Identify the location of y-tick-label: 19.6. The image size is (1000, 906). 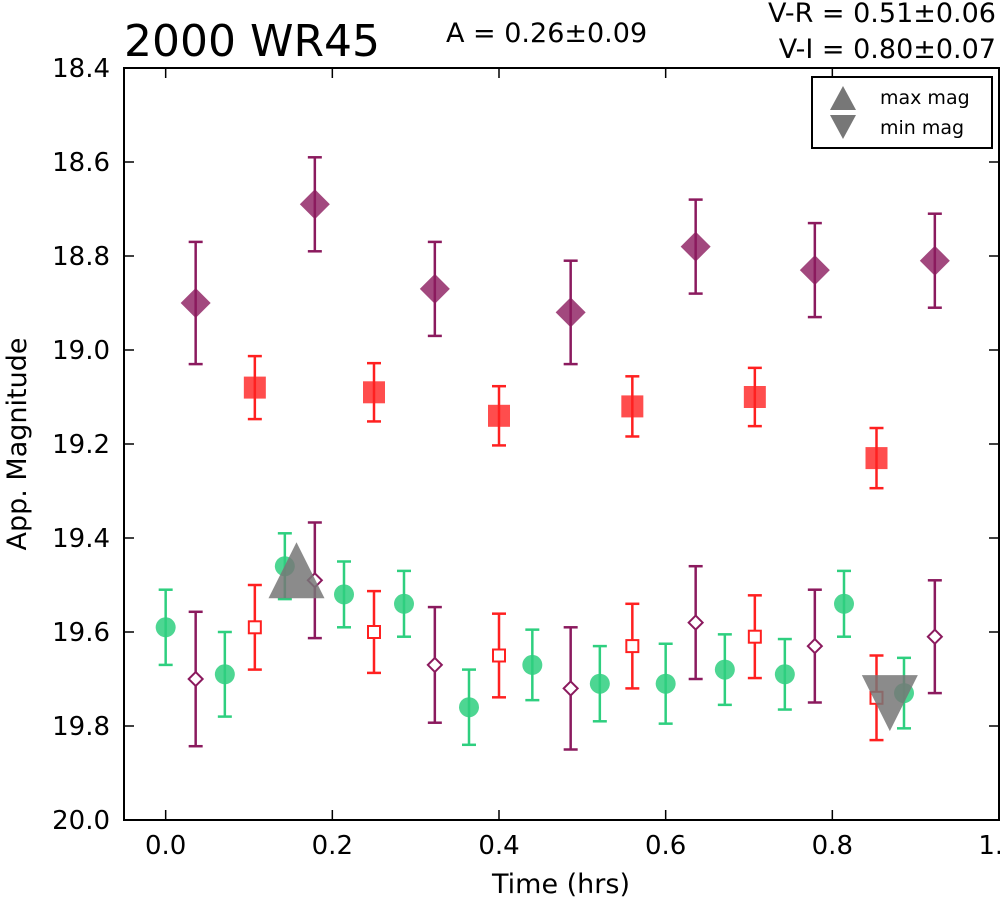
(81, 633).